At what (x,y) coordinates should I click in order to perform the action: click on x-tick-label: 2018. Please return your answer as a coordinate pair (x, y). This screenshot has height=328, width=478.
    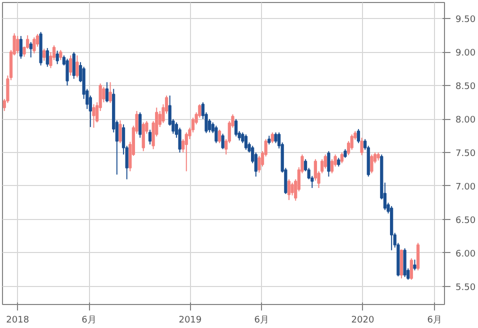
    Looking at the image, I should click on (18, 321).